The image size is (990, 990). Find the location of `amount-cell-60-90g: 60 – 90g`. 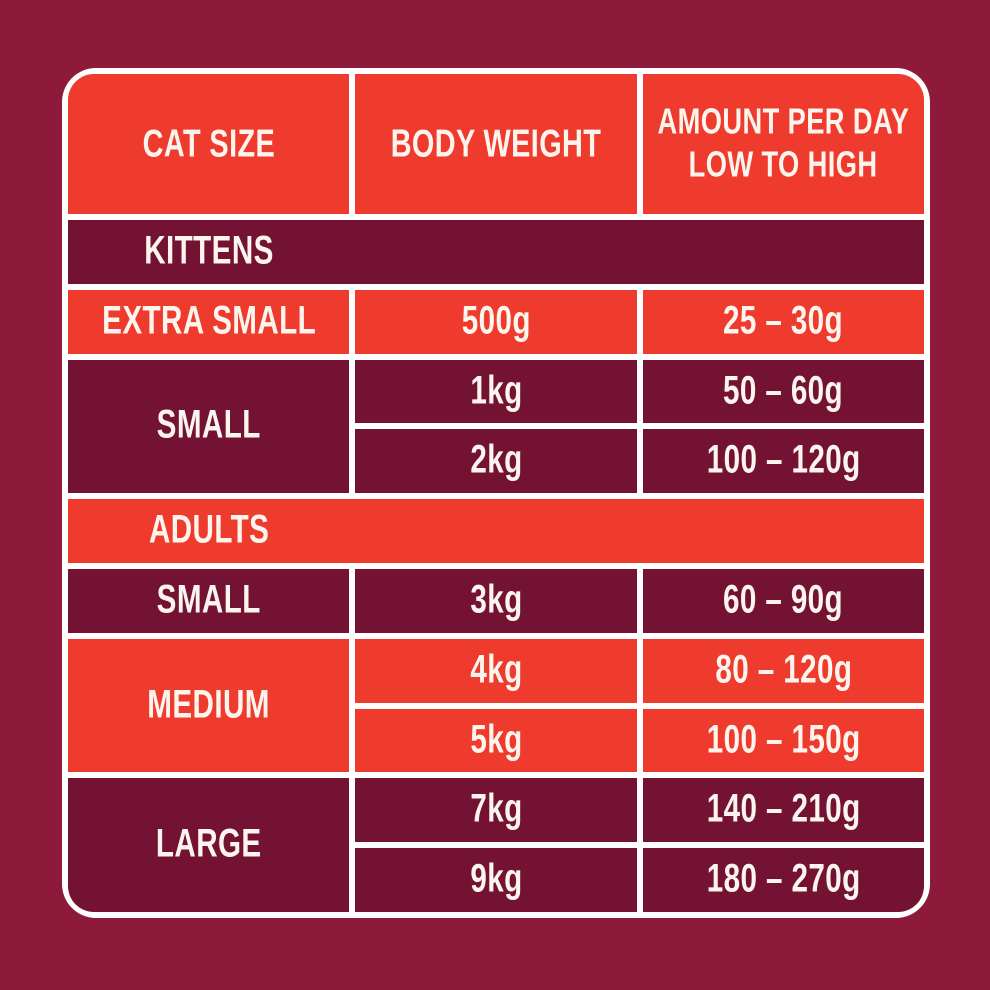

amount-cell-60-90g: 60 – 90g is located at coordinates (783, 600).